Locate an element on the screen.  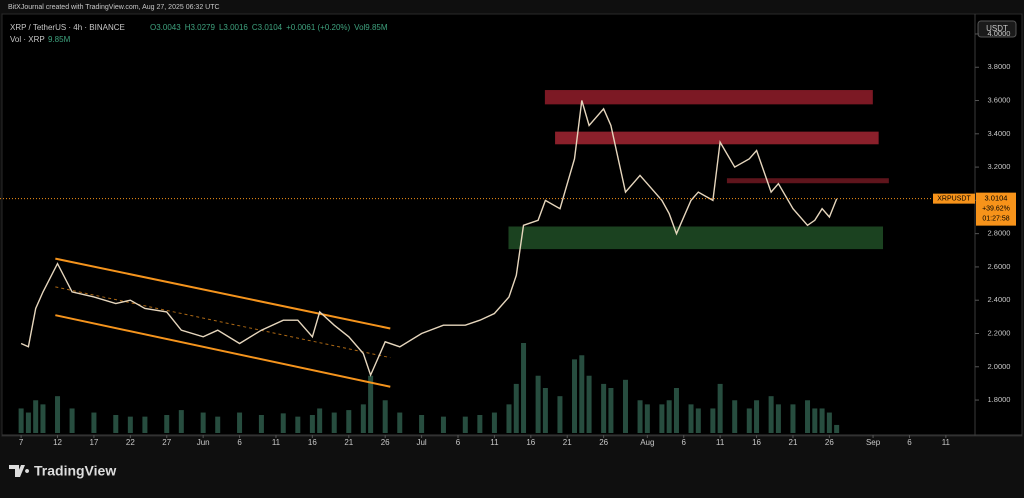
y-tick-label: 2.6000 is located at coordinates (999, 266).